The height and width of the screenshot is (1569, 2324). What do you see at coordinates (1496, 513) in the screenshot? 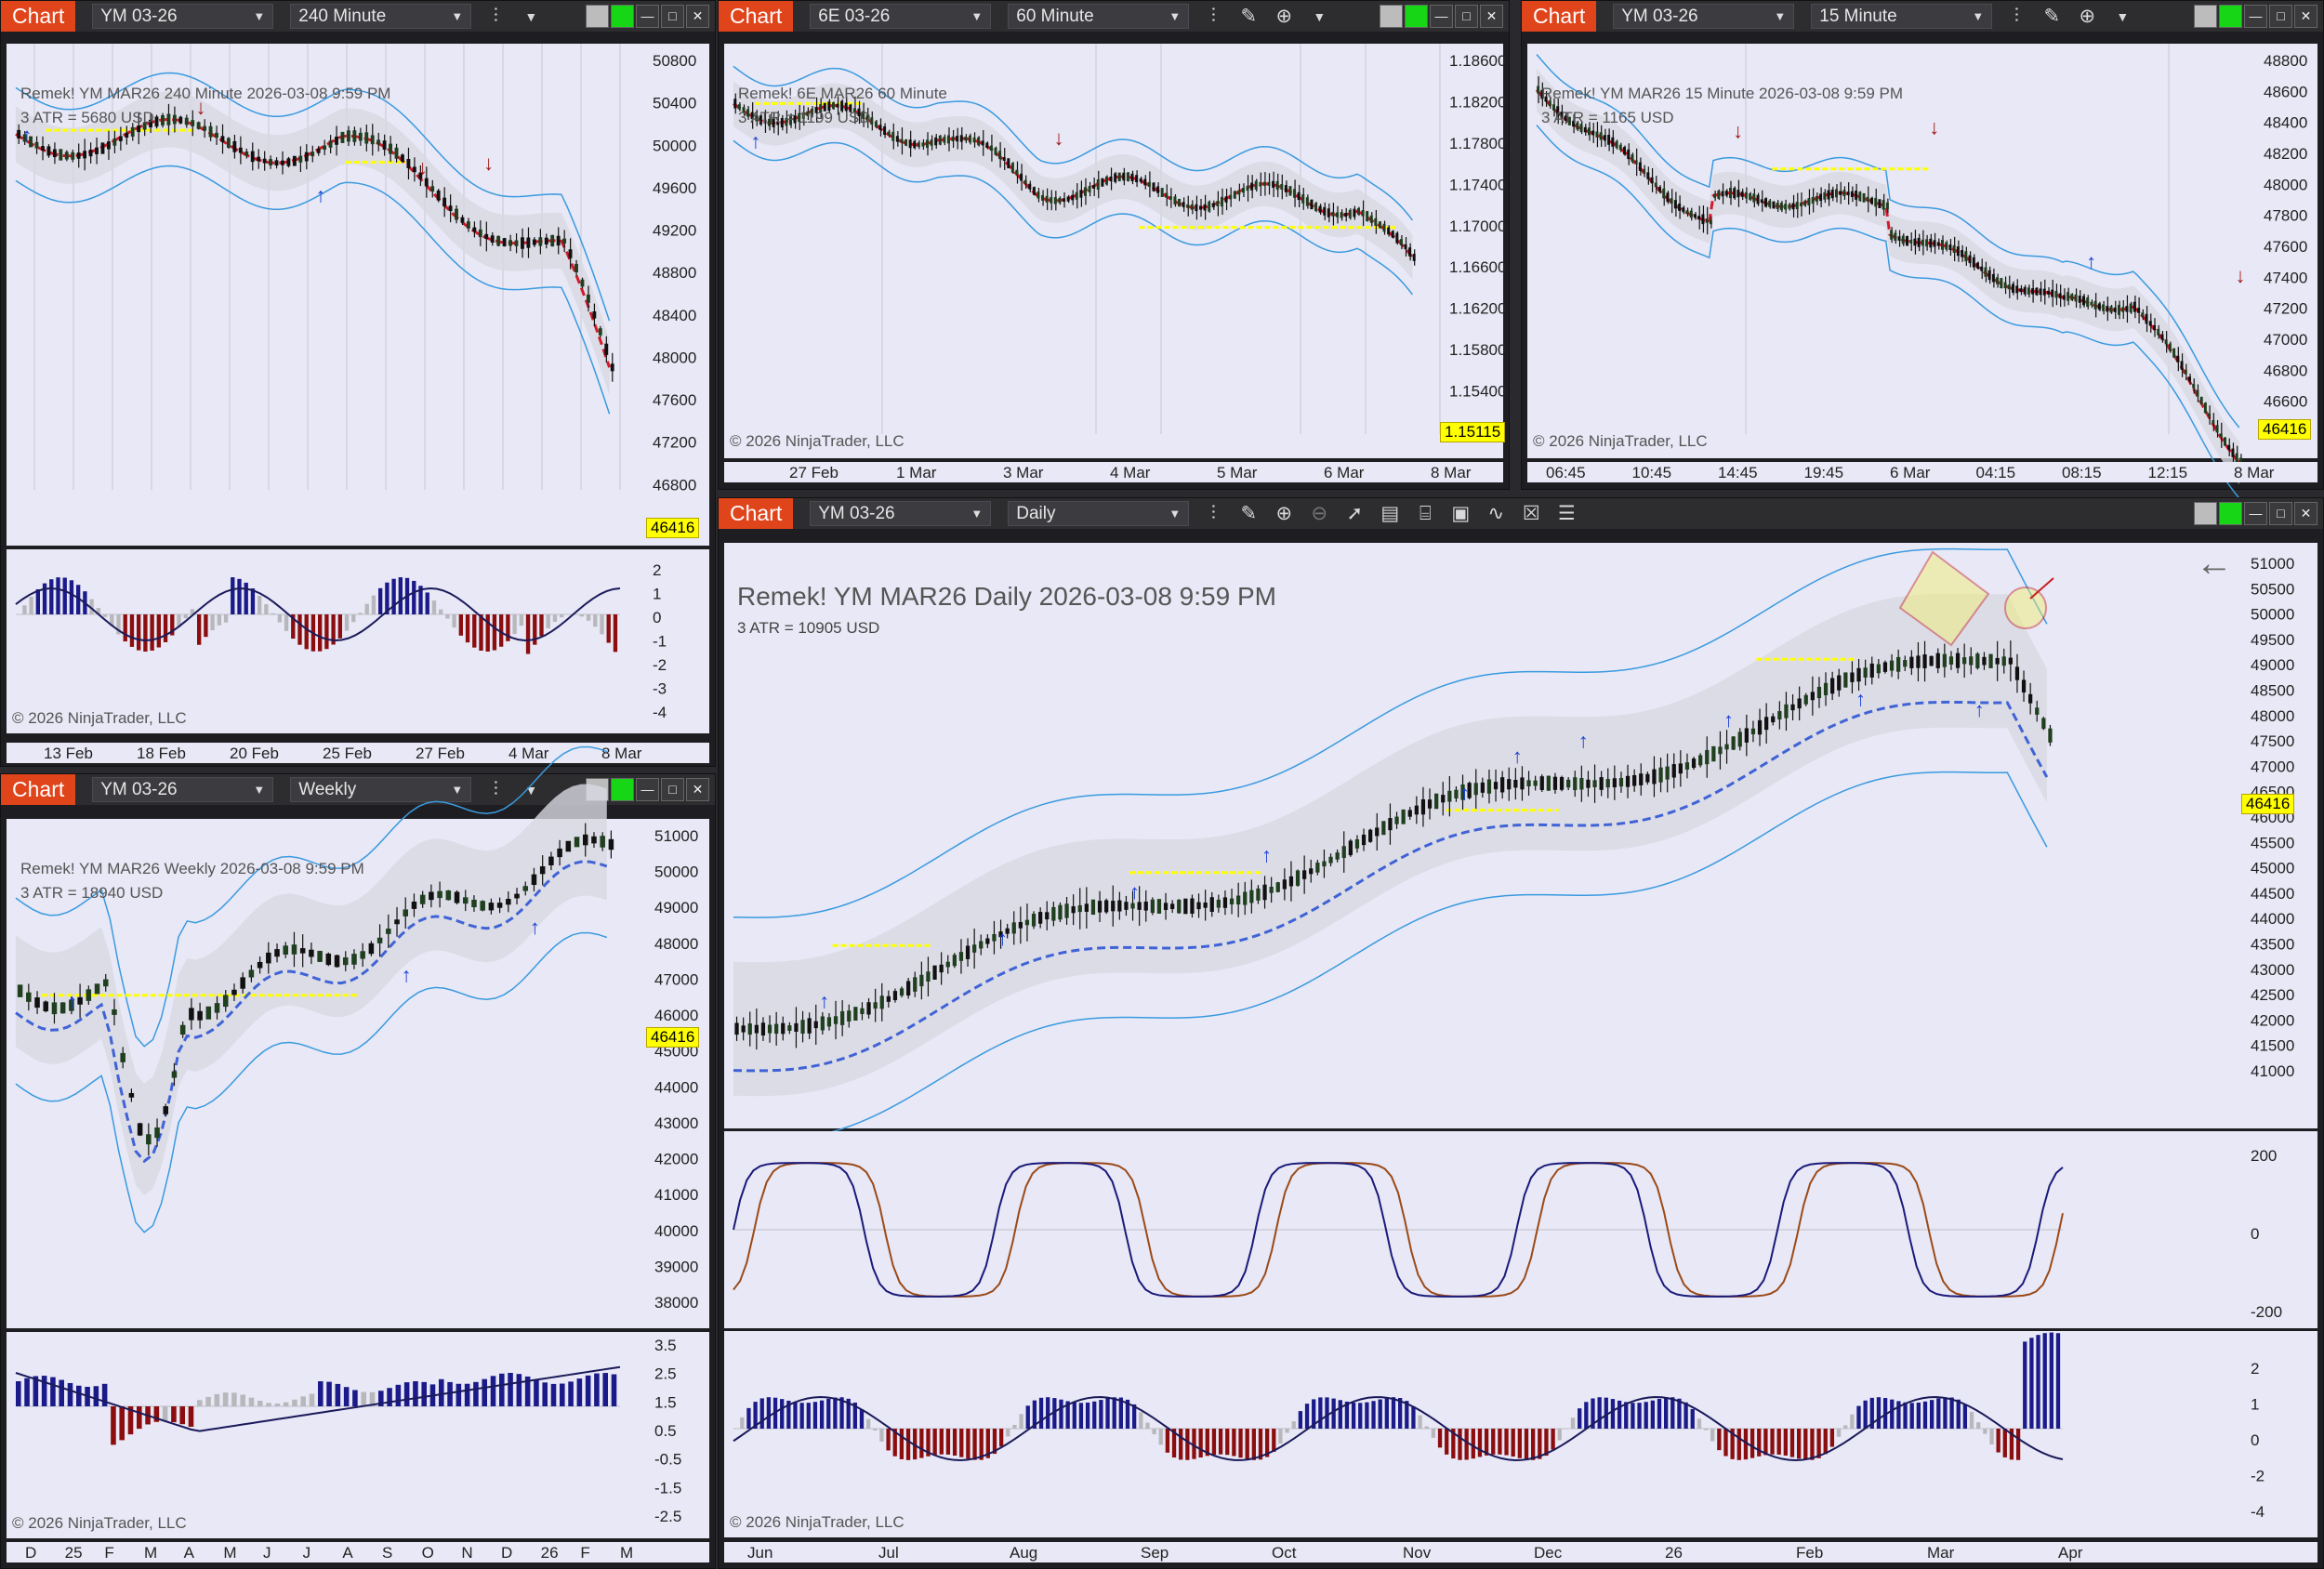
I see `indicators-icon: ∿` at bounding box center [1496, 513].